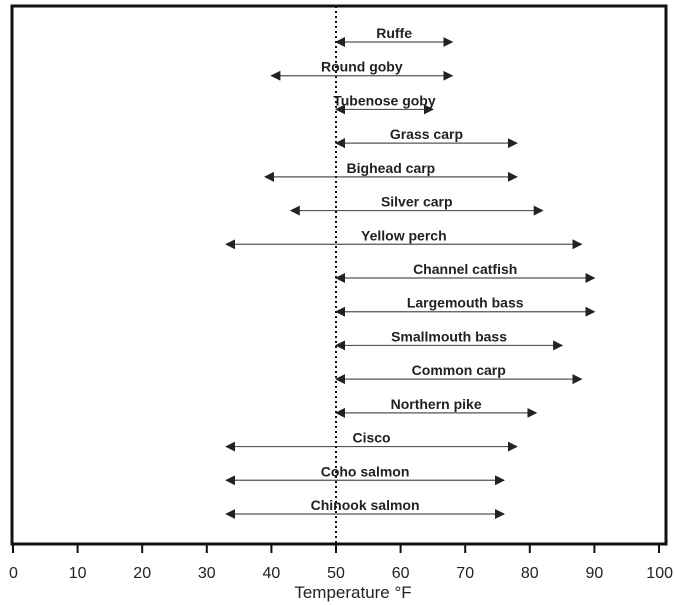  Describe the element at coordinates (13, 573) in the screenshot. I see `x-tick-label: 0` at that location.